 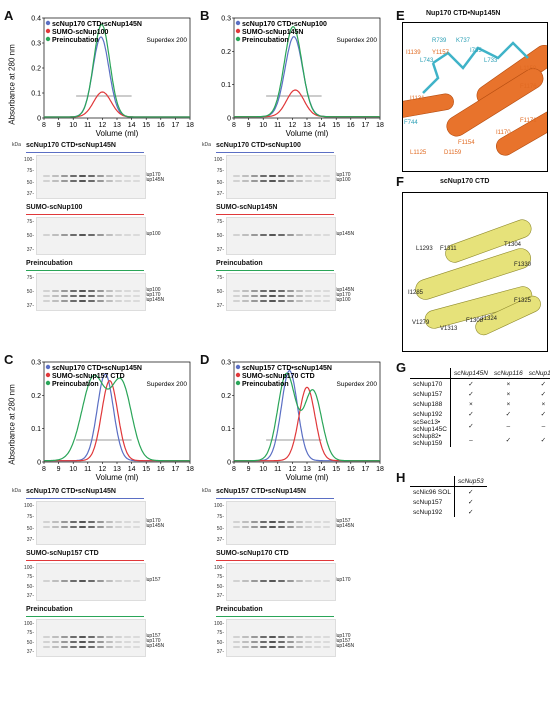 I want to click on residue-label: F1330, so click(x=523, y=265).